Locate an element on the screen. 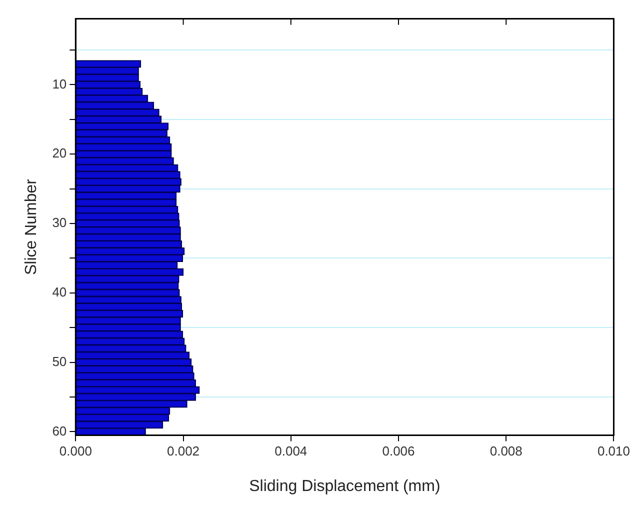 Image resolution: width=641 pixels, height=512 pixels. y-tick-label: 60 is located at coordinates (59, 430).